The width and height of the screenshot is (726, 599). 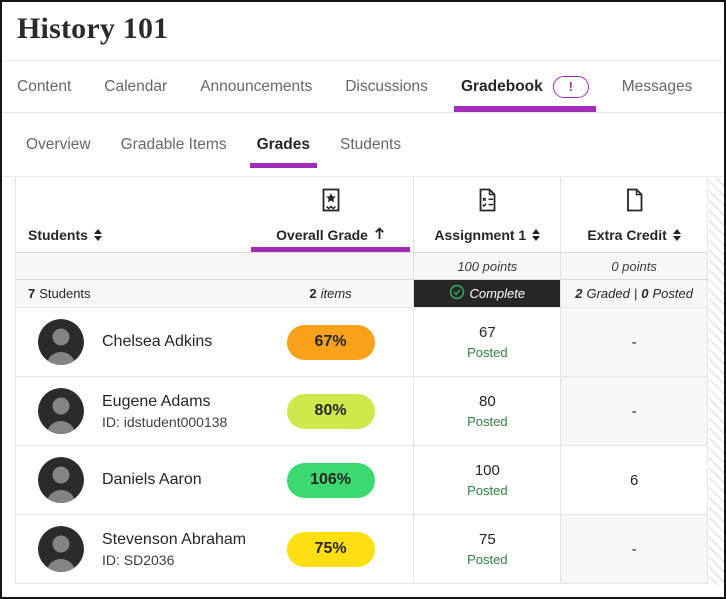 What do you see at coordinates (716, 381) in the screenshot?
I see `striped-overflow-region` at bounding box center [716, 381].